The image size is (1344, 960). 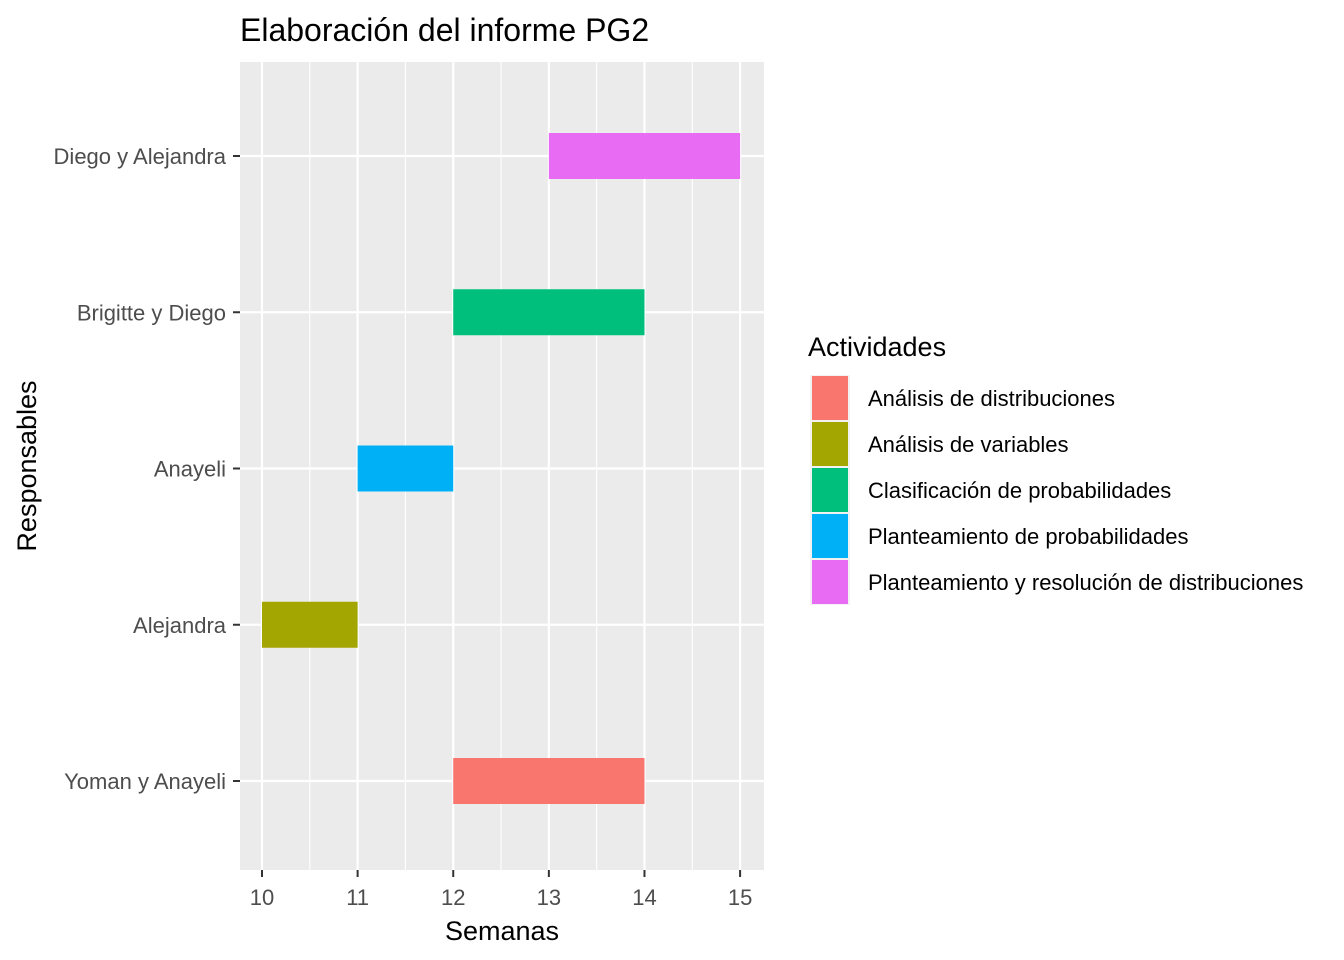 What do you see at coordinates (502, 931) in the screenshot?
I see `x-axis-title: Semanas` at bounding box center [502, 931].